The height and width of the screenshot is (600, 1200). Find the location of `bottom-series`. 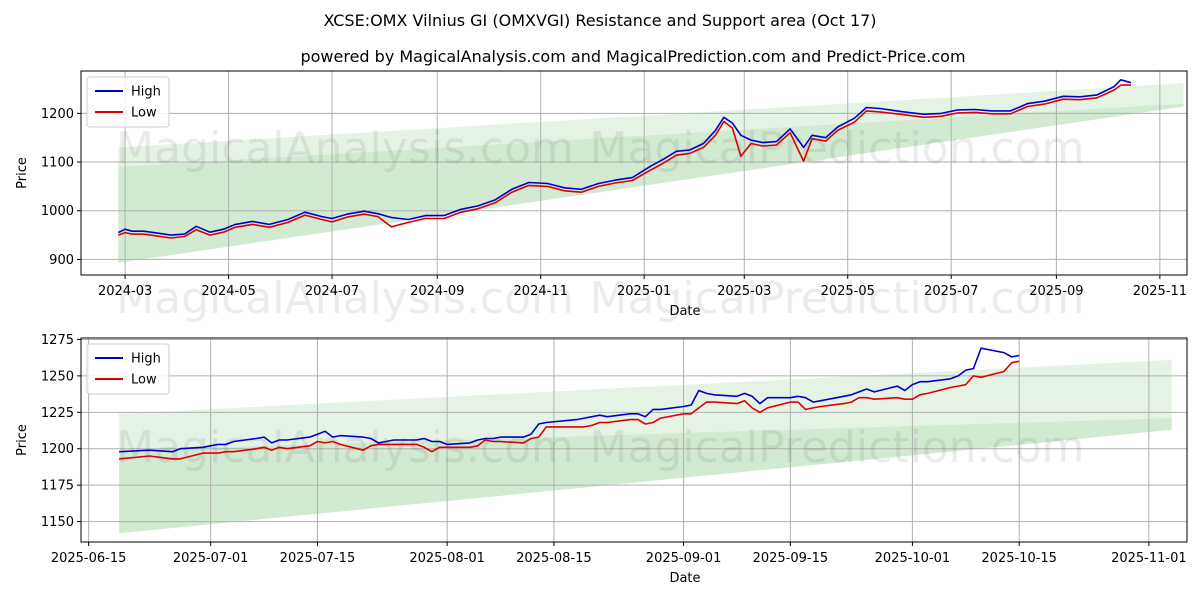

bottom-series is located at coordinates (569, 403).